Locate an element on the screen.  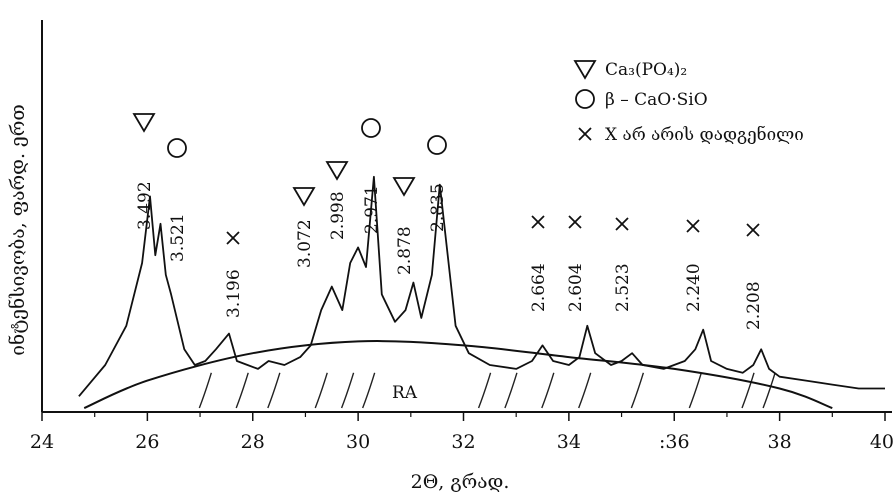
peak-label: 2.971 is located at coordinates (372, 209).